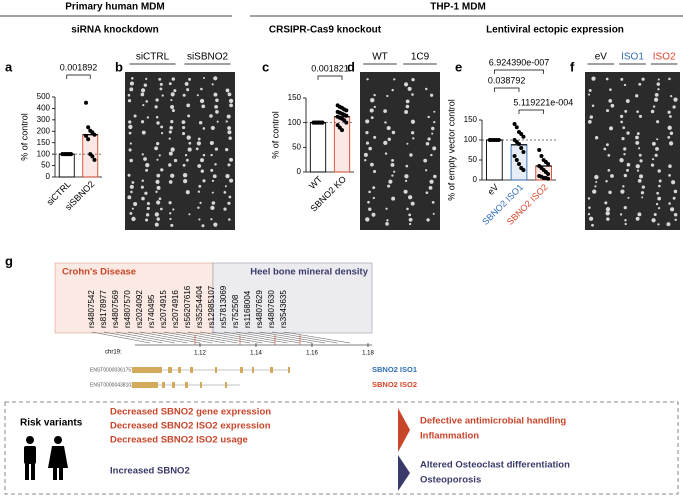  Describe the element at coordinates (134, 298) in the screenshot. I see `region-box` at that location.